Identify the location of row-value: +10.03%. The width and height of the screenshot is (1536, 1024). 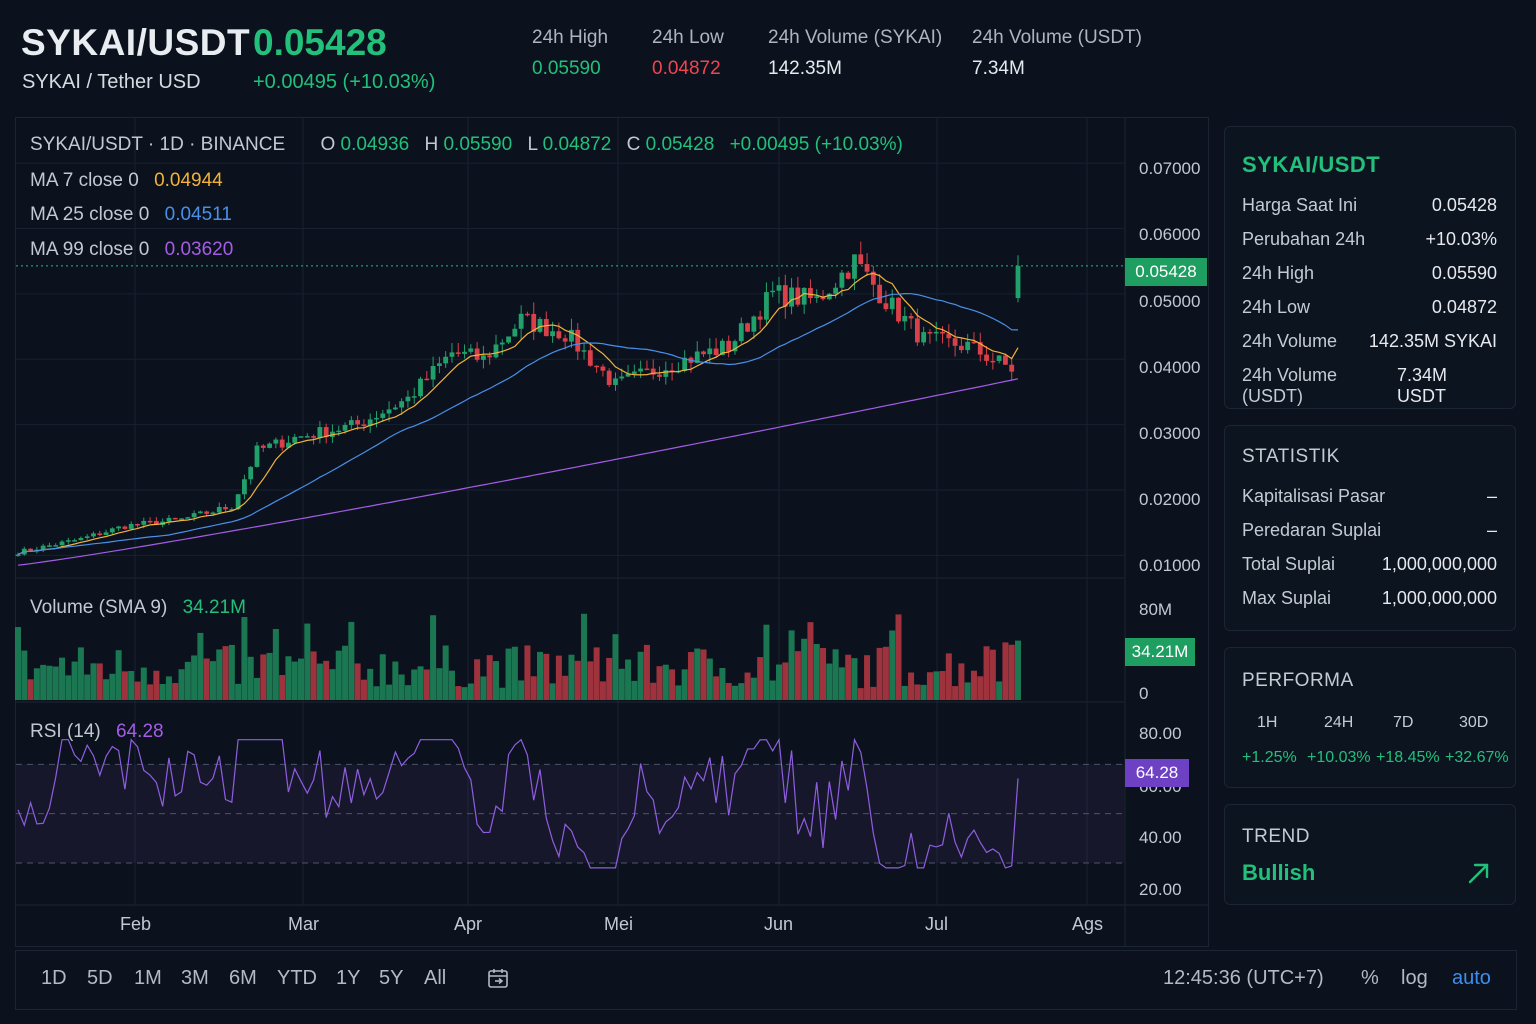
(1461, 239).